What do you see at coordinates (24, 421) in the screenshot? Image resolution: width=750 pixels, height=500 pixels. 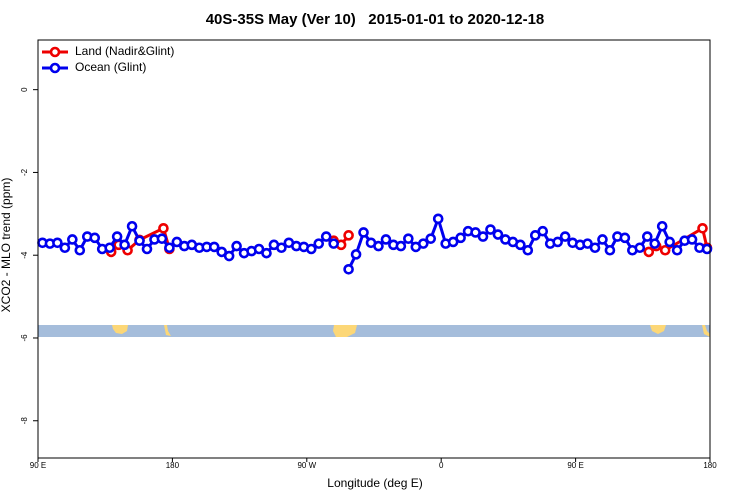 I see `y-tick-label: -8` at bounding box center [24, 421].